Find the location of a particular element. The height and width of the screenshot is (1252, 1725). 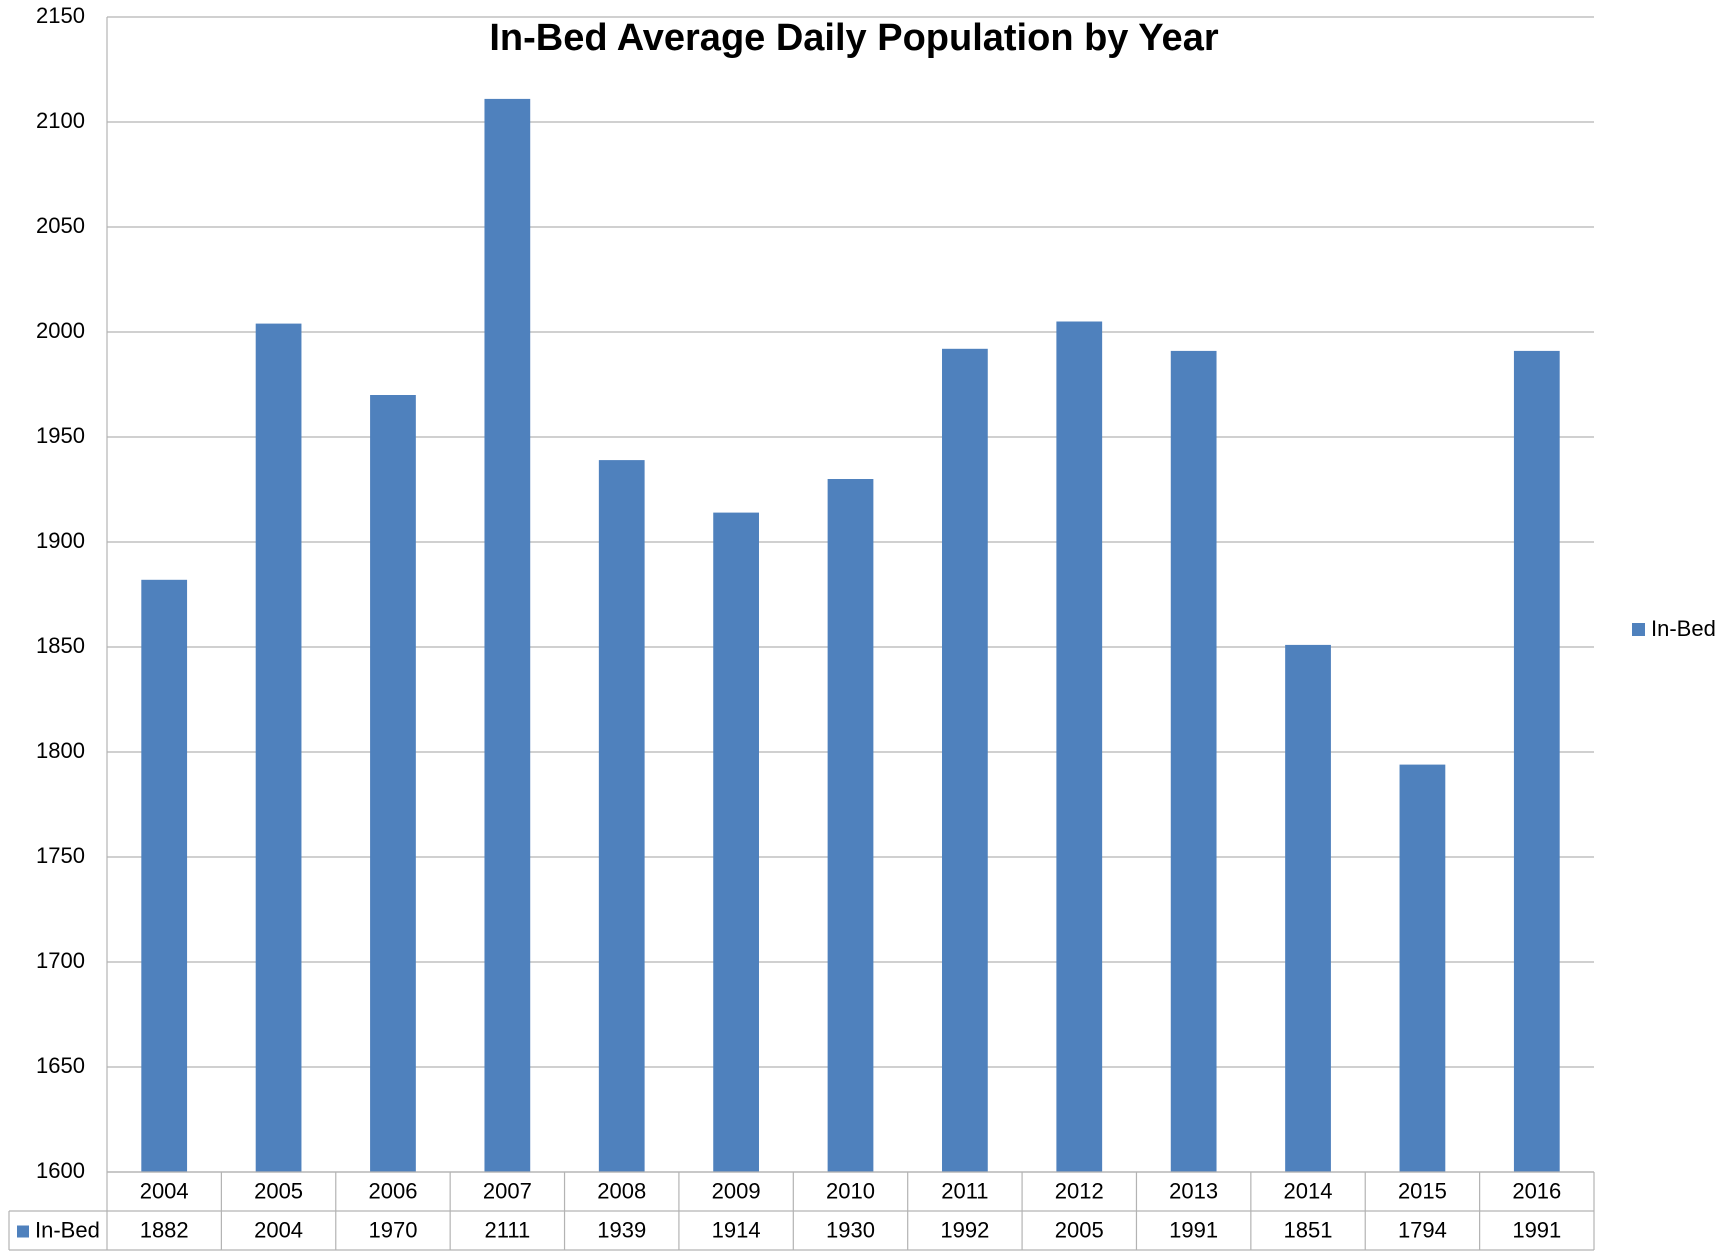

y-tick-label: 1950 is located at coordinates (60, 435).